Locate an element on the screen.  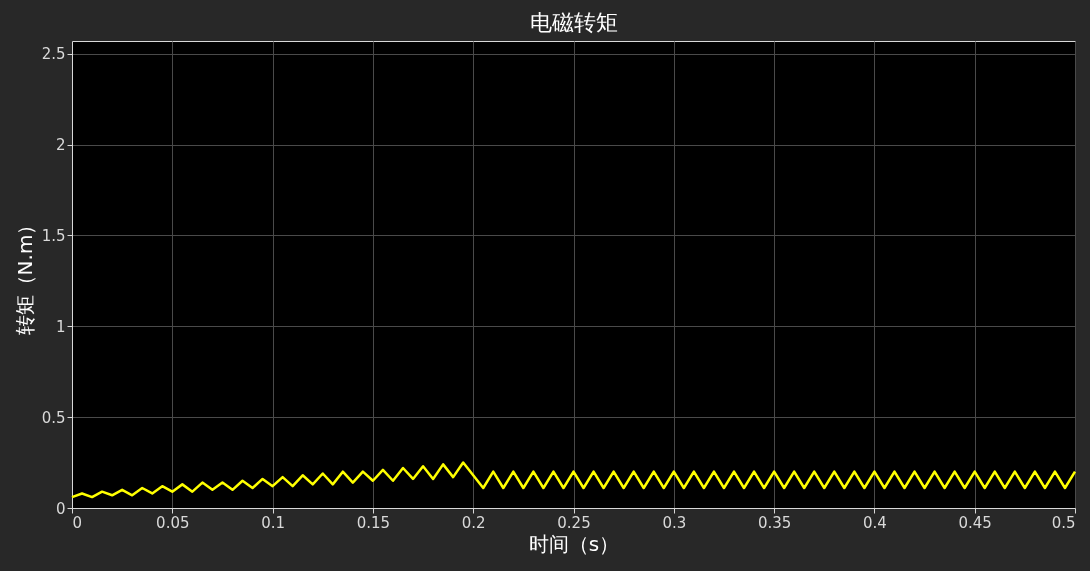
y-tick-label: 2.5 is located at coordinates (53, 54).